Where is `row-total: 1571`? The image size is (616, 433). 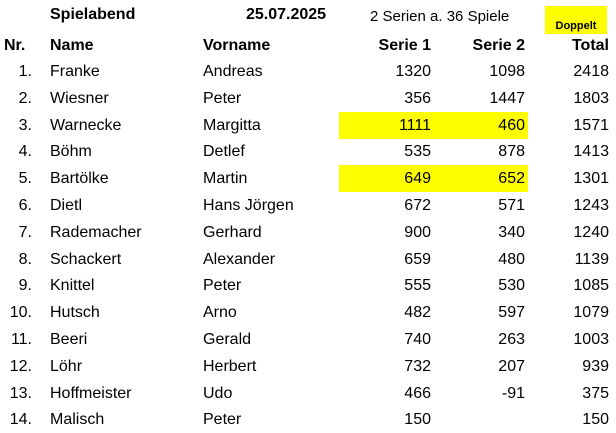 row-total: 1571 is located at coordinates (568, 125).